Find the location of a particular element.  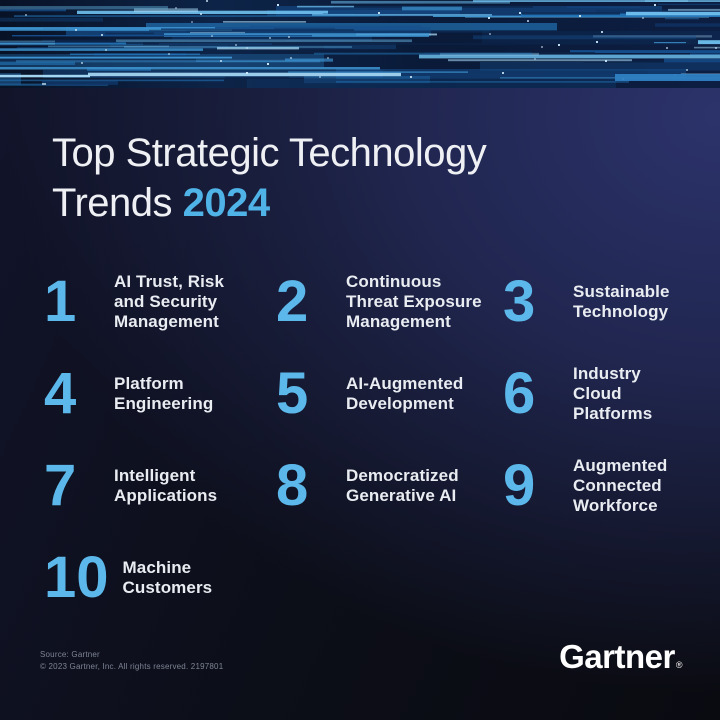

trend-item: 5 AI-Augmented Development is located at coordinates (389, 394).